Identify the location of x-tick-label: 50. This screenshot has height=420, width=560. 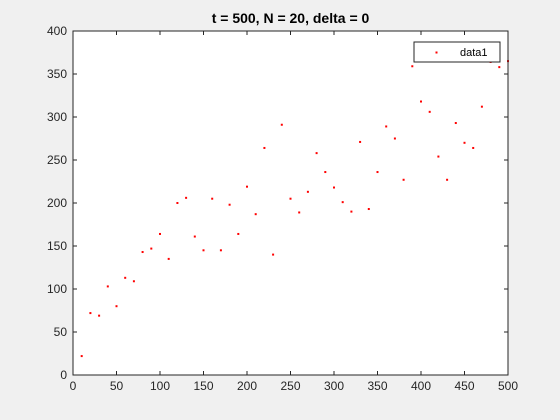
(117, 386).